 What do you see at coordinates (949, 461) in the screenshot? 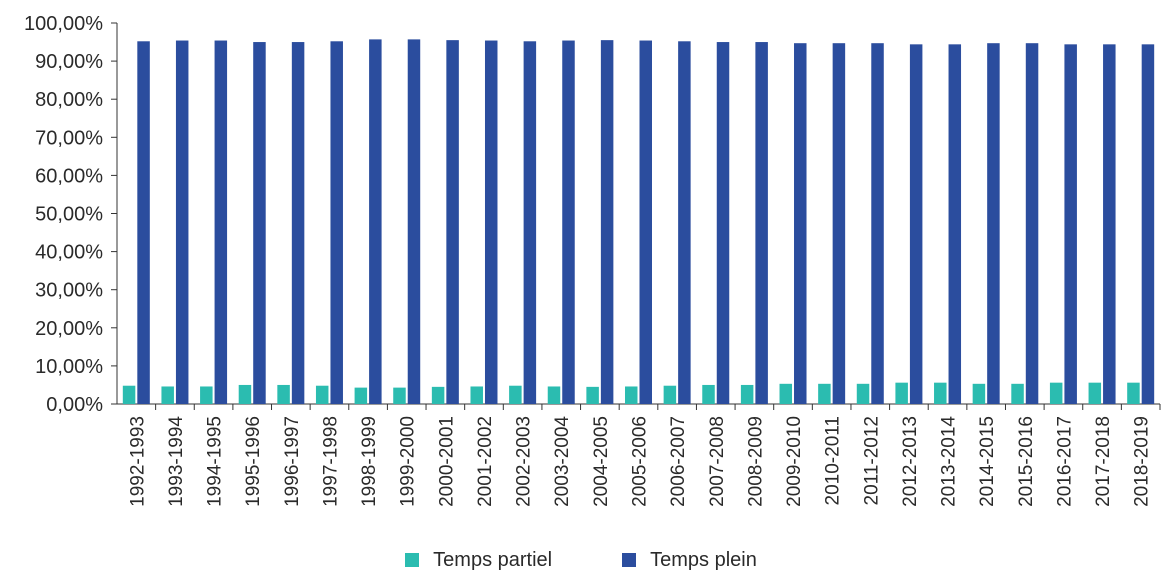
I see `x-tick-label: 2013-2014` at bounding box center [949, 461].